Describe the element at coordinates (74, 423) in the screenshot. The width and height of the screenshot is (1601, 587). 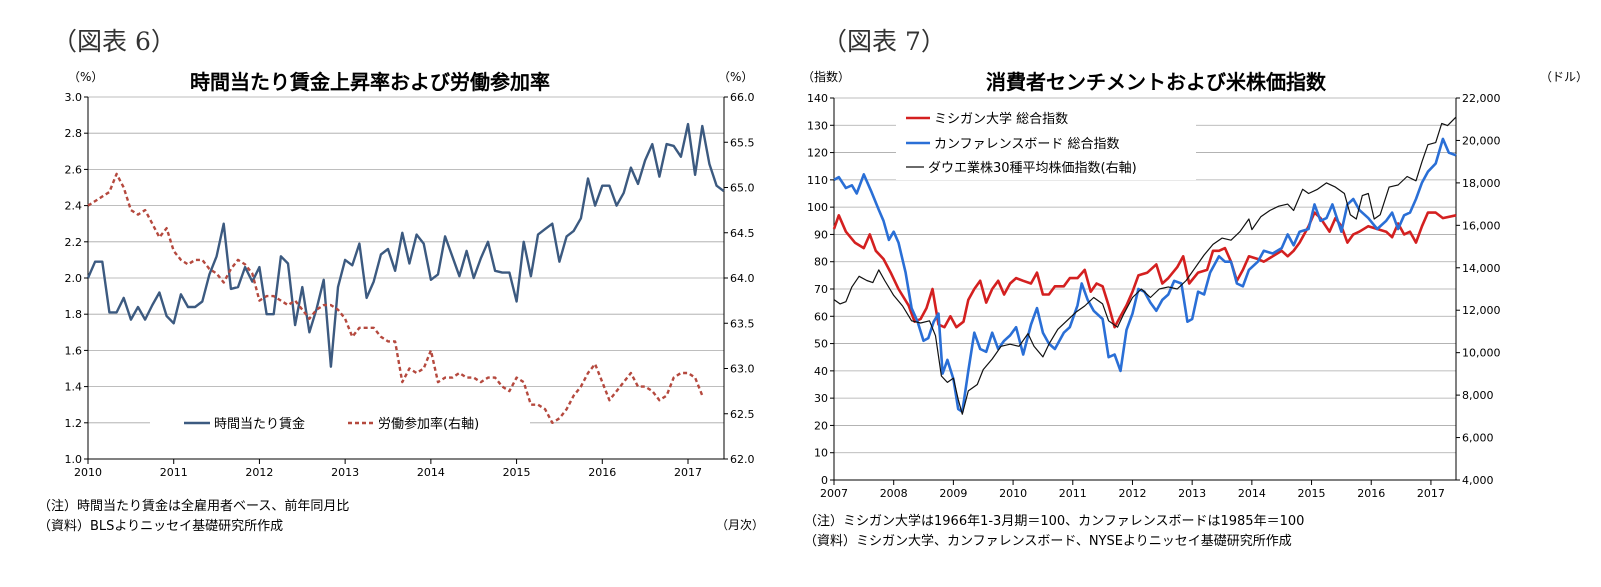
I see `y-tick-label: 1.2` at that location.